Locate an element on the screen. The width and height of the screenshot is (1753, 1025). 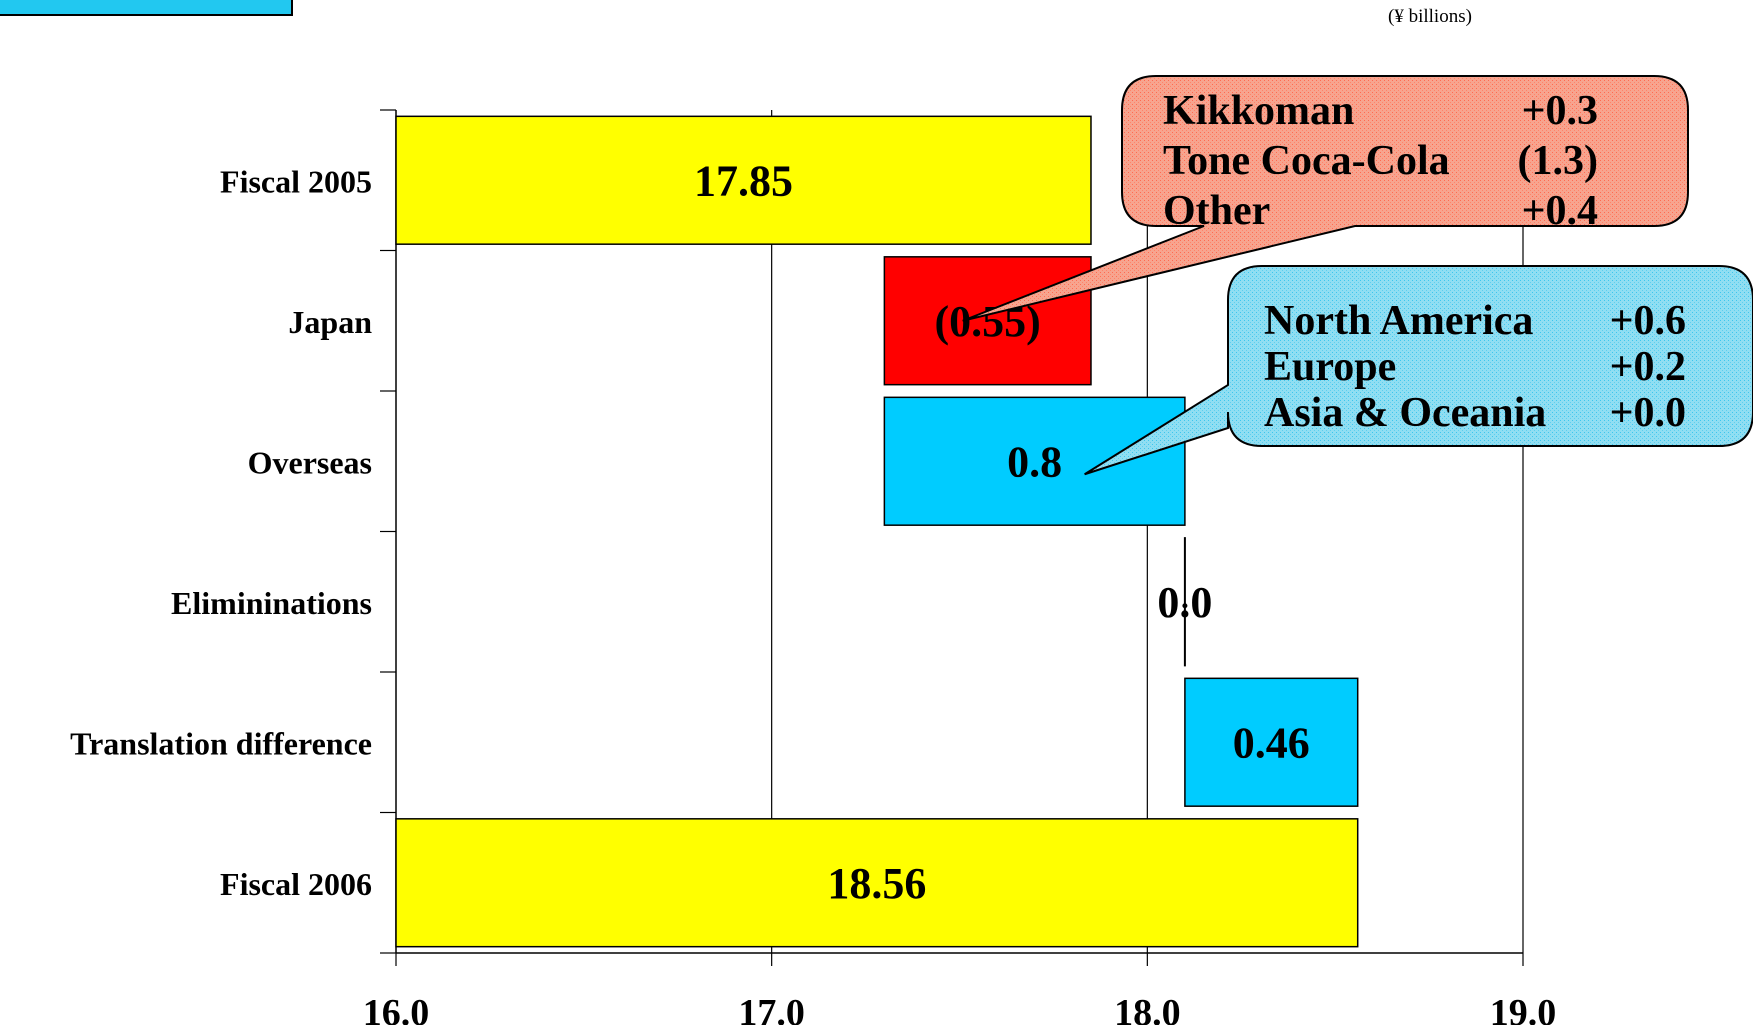
x-tick-label-16-0: 16.0 is located at coordinates (396, 1008).